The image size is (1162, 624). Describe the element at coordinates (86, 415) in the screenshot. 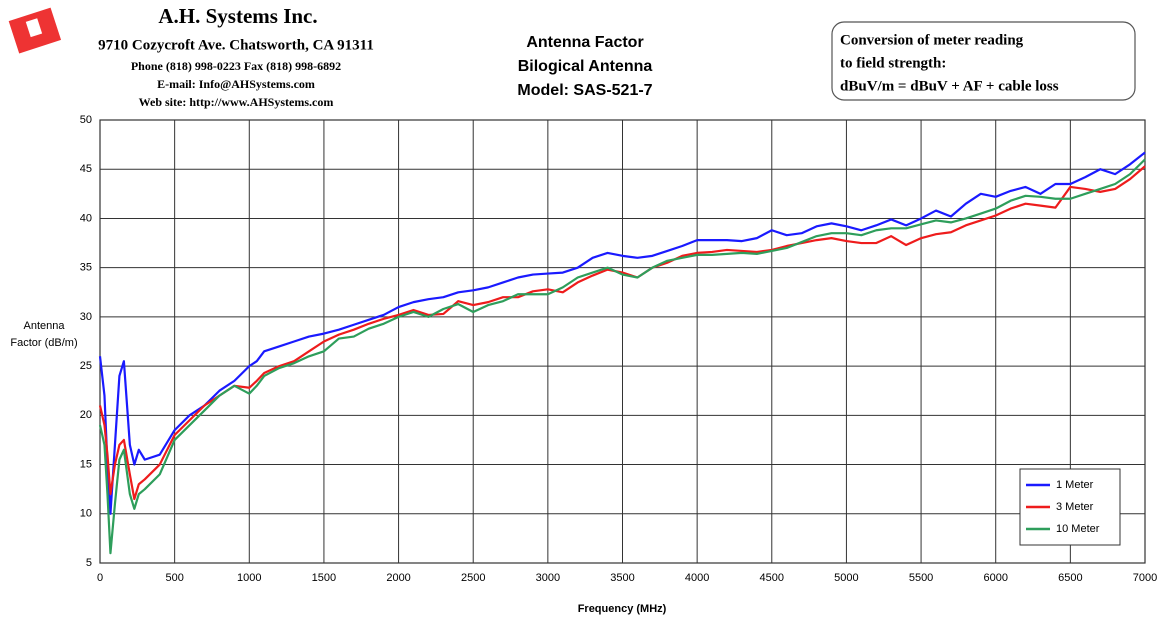

I see `y-tick-label: 20` at that location.